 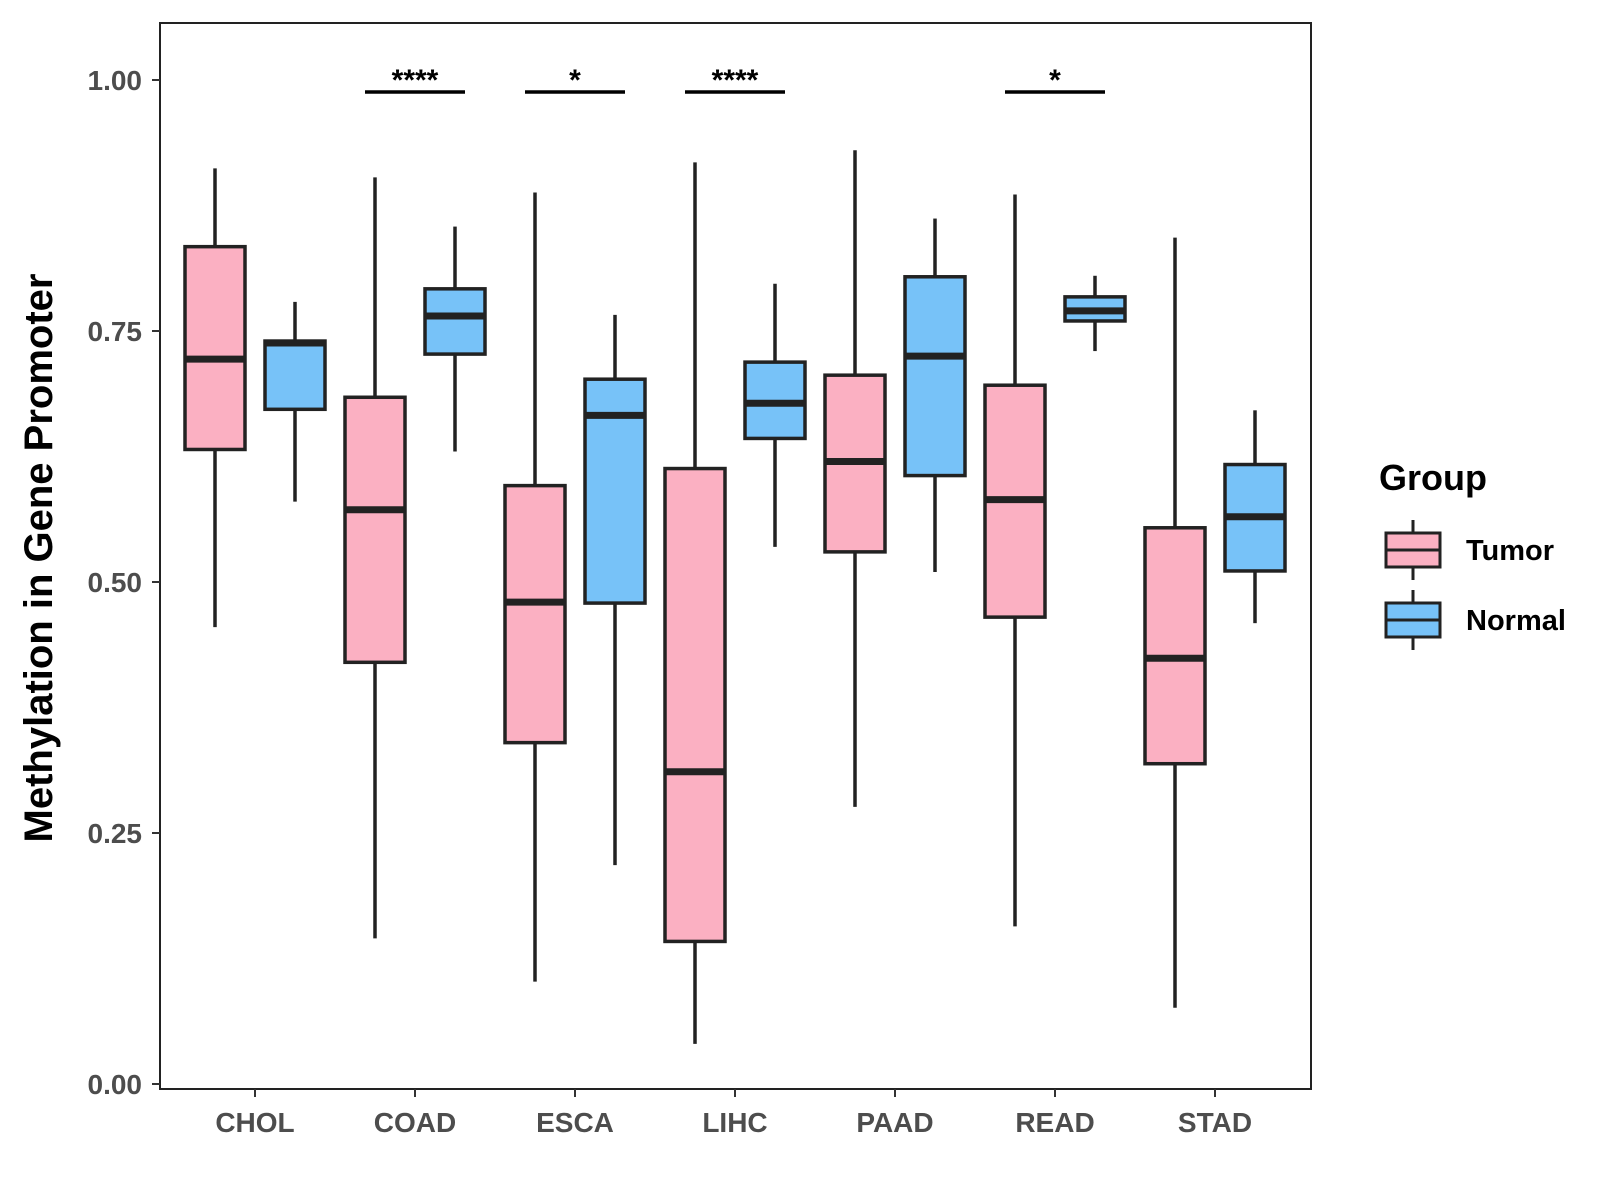 What do you see at coordinates (415, 1122) in the screenshot?
I see `x-tick-label: COAD` at bounding box center [415, 1122].